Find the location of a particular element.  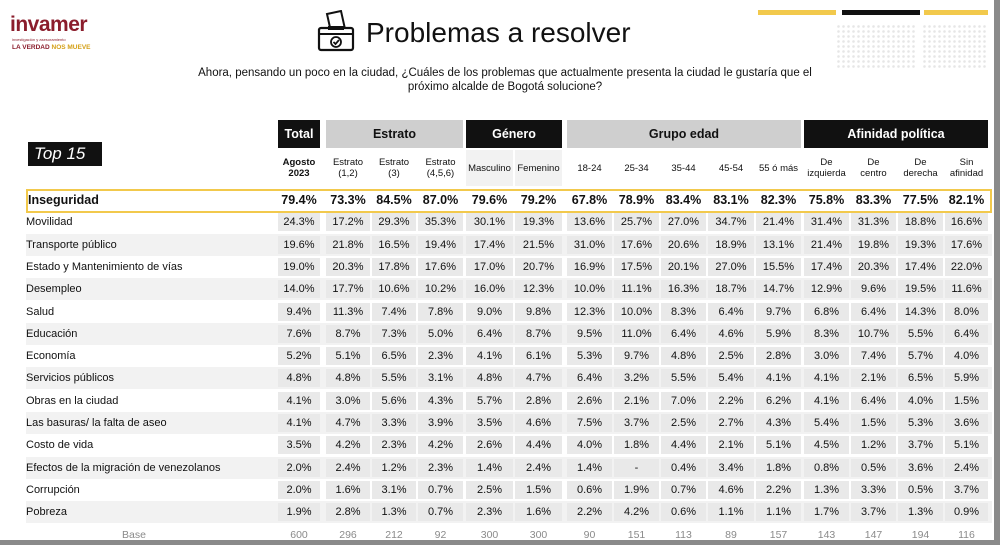

cell-value: 17.5% is located at coordinates (636, 266).